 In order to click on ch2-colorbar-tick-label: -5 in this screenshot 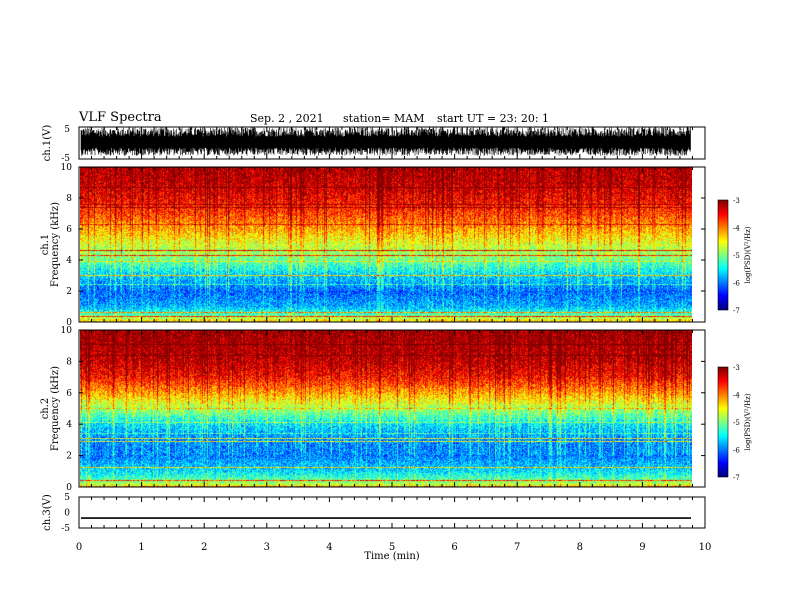, I will do `click(736, 423)`.